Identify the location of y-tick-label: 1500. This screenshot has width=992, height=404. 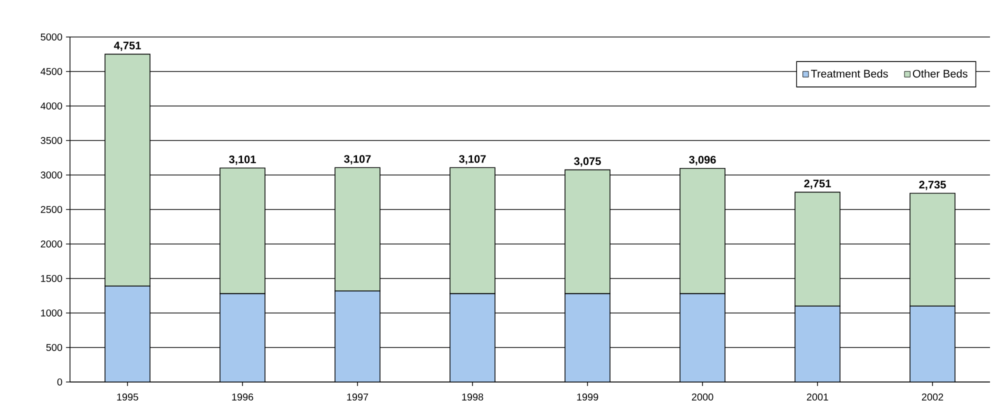
(51, 278).